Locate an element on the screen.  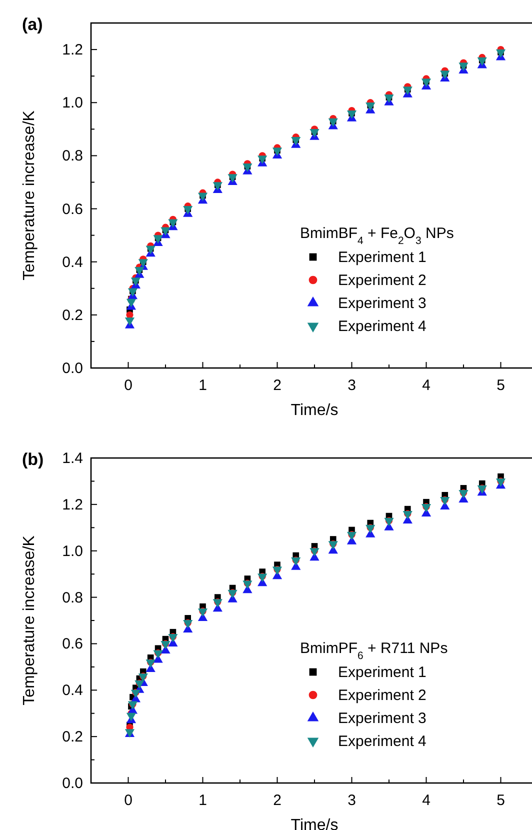
chart-title: (b) is located at coordinates (33, 459).